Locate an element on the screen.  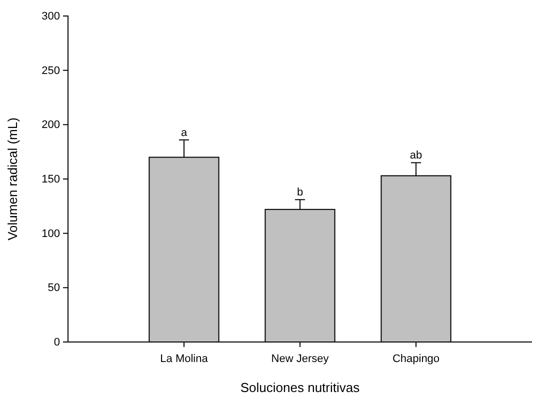
y-tick-label: 300 is located at coordinates (51, 16).